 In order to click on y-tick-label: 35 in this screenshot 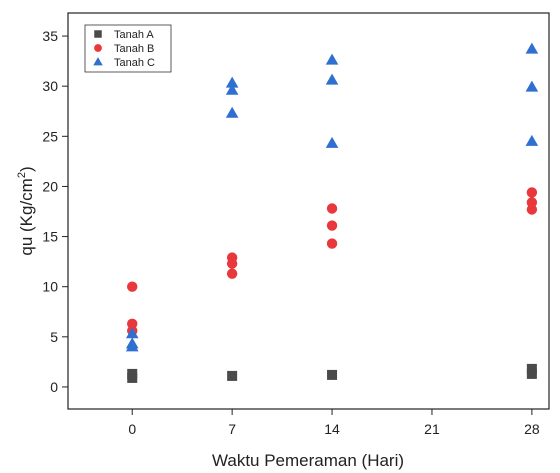, I will do `click(50, 36)`.